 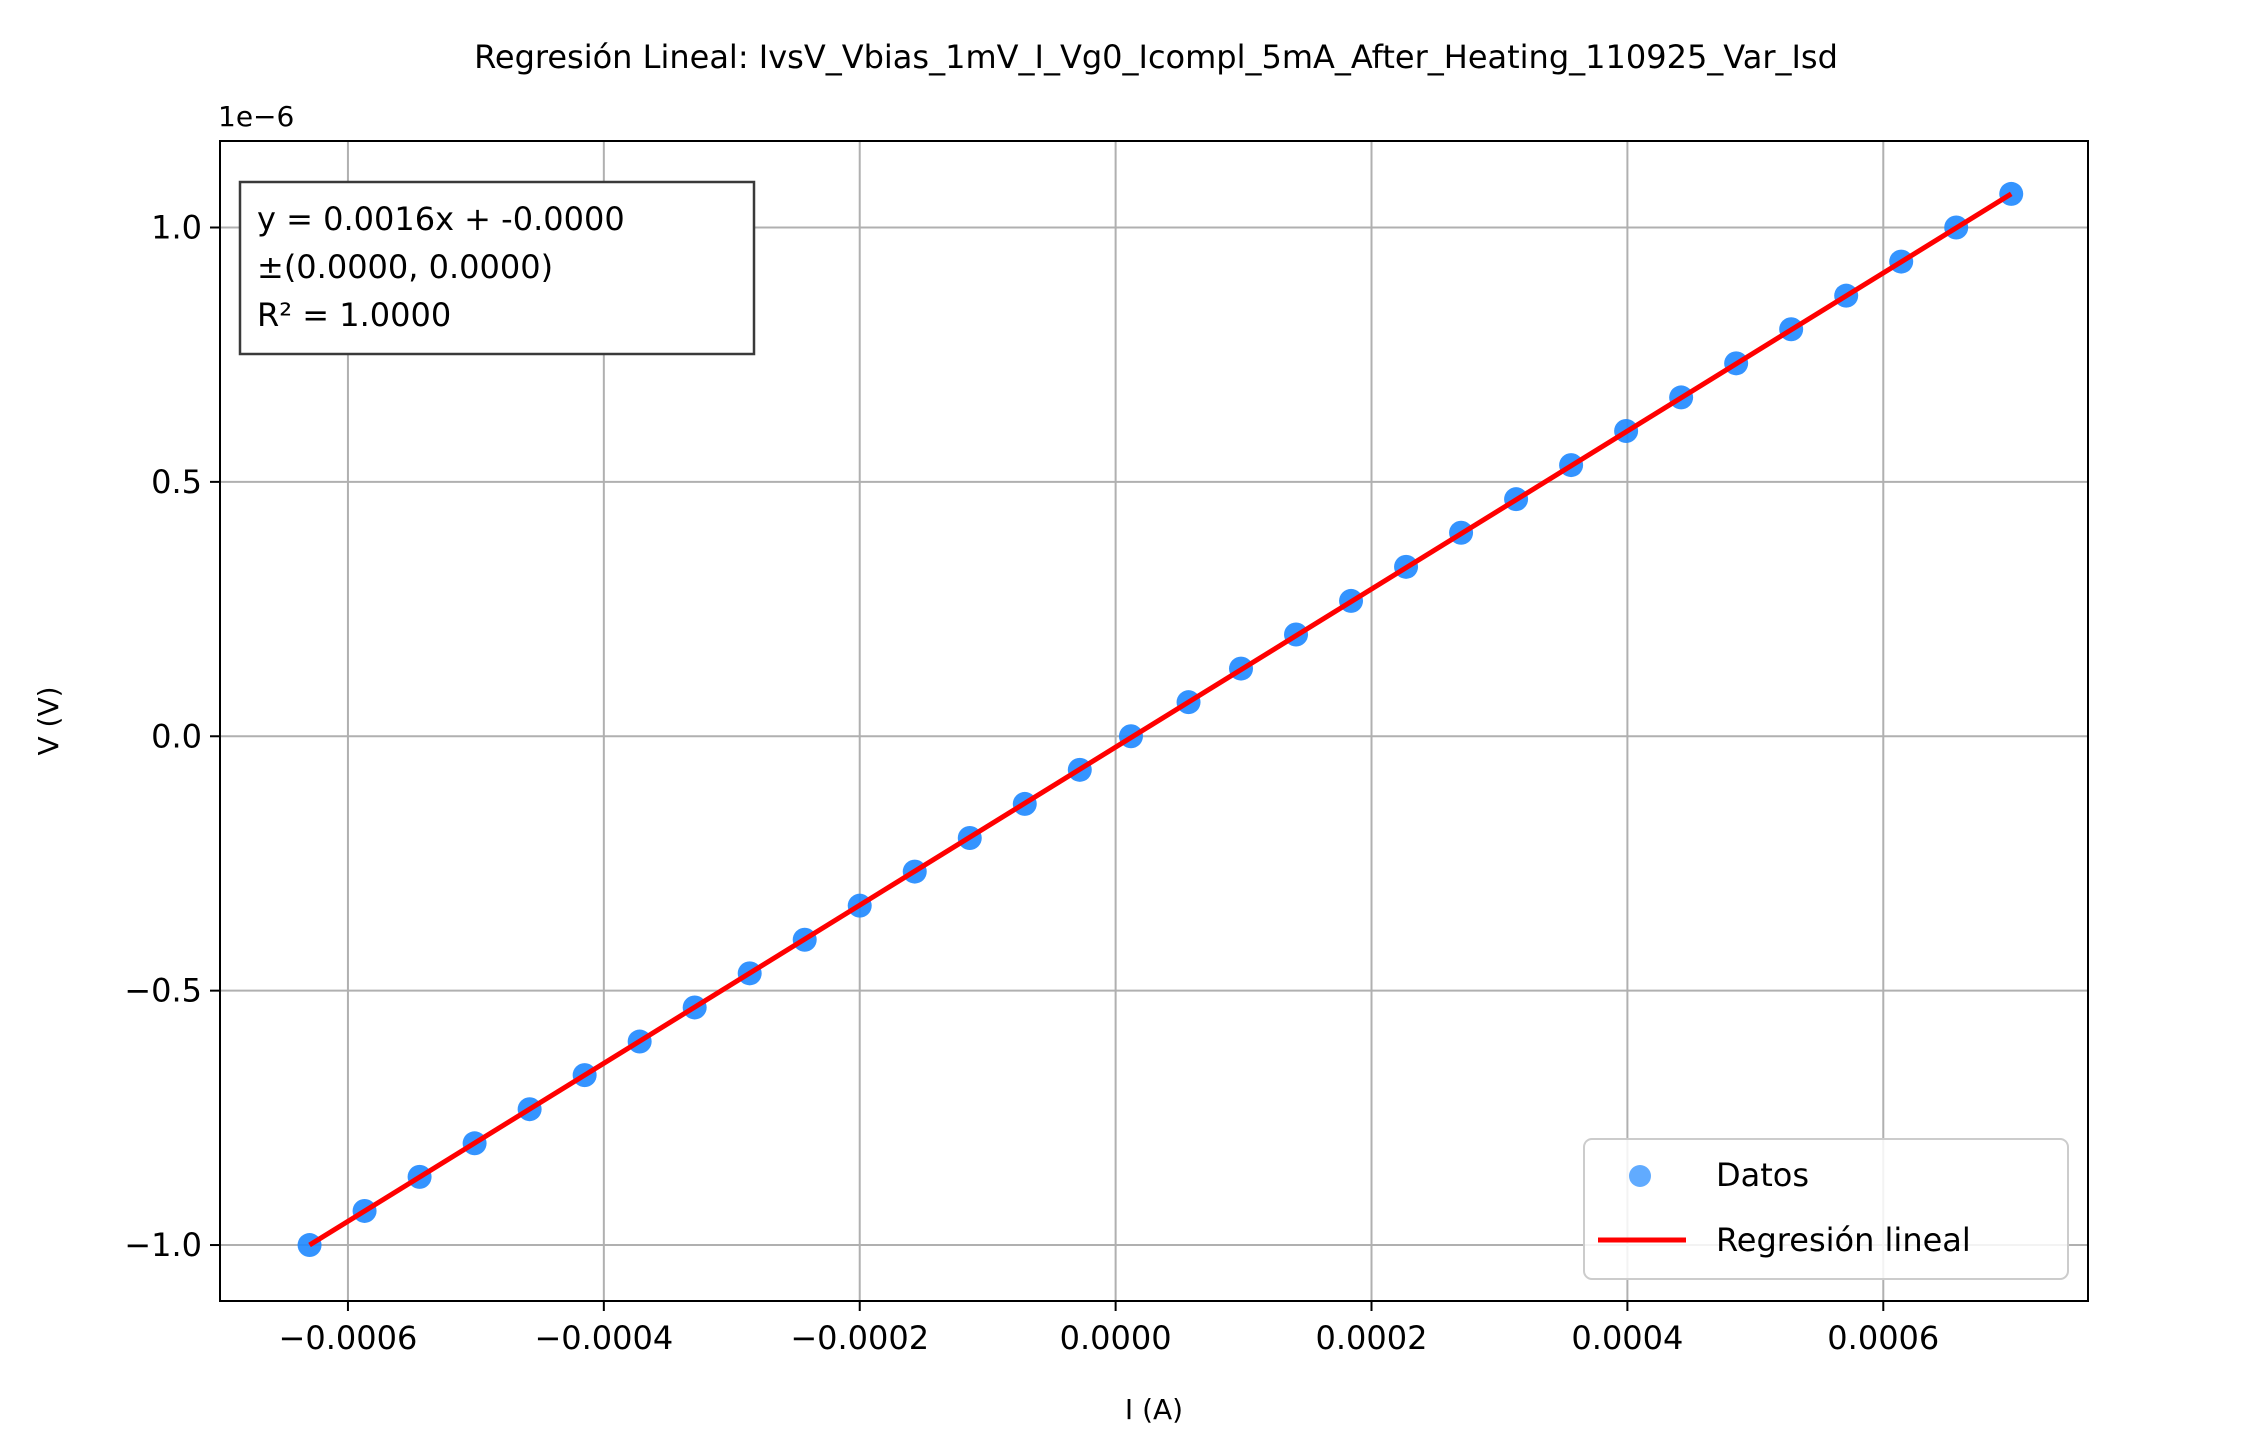 What do you see at coordinates (405, 267) in the screenshot?
I see `uncertainty-line: ±(0.0000, 0.0000)` at bounding box center [405, 267].